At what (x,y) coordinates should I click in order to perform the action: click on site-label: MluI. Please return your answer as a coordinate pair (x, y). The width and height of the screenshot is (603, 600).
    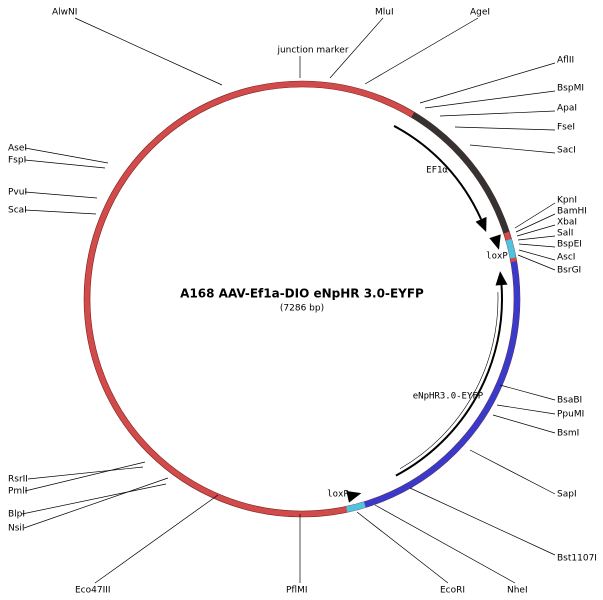
    Looking at the image, I should click on (384, 13).